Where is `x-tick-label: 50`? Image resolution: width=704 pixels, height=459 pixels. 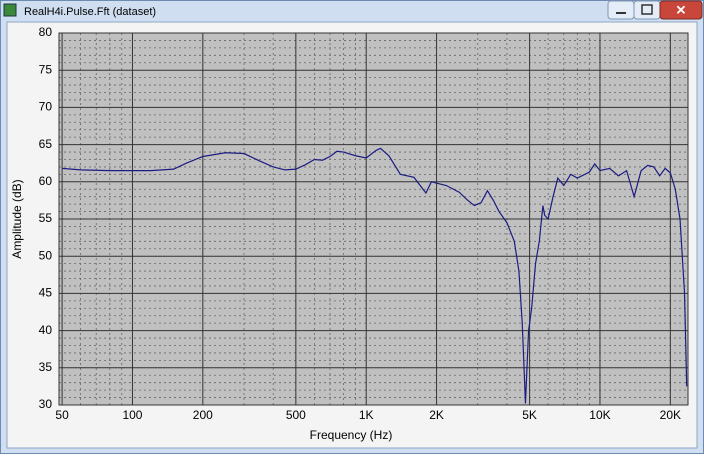 x-tick-label: 50 is located at coordinates (62, 415).